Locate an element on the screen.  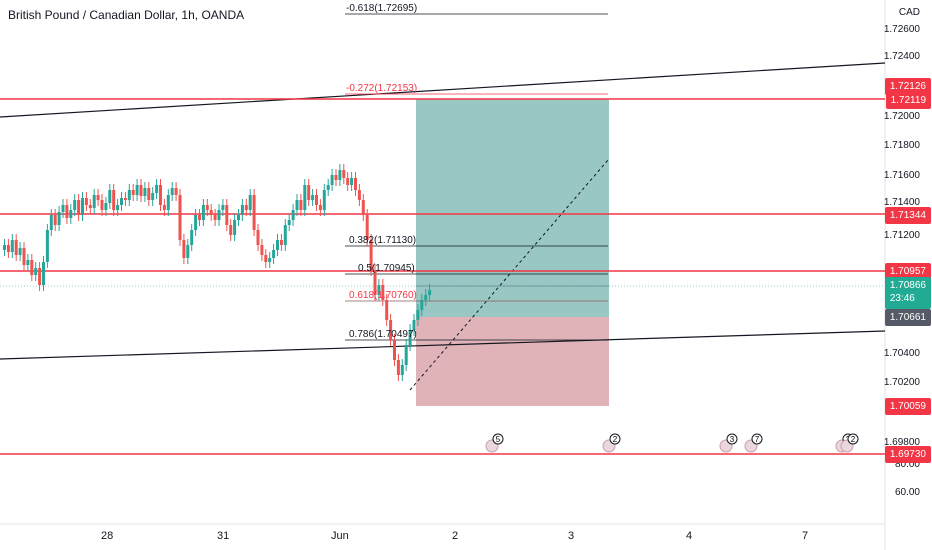
price-tick: 1.71200 is located at coordinates (901, 235).